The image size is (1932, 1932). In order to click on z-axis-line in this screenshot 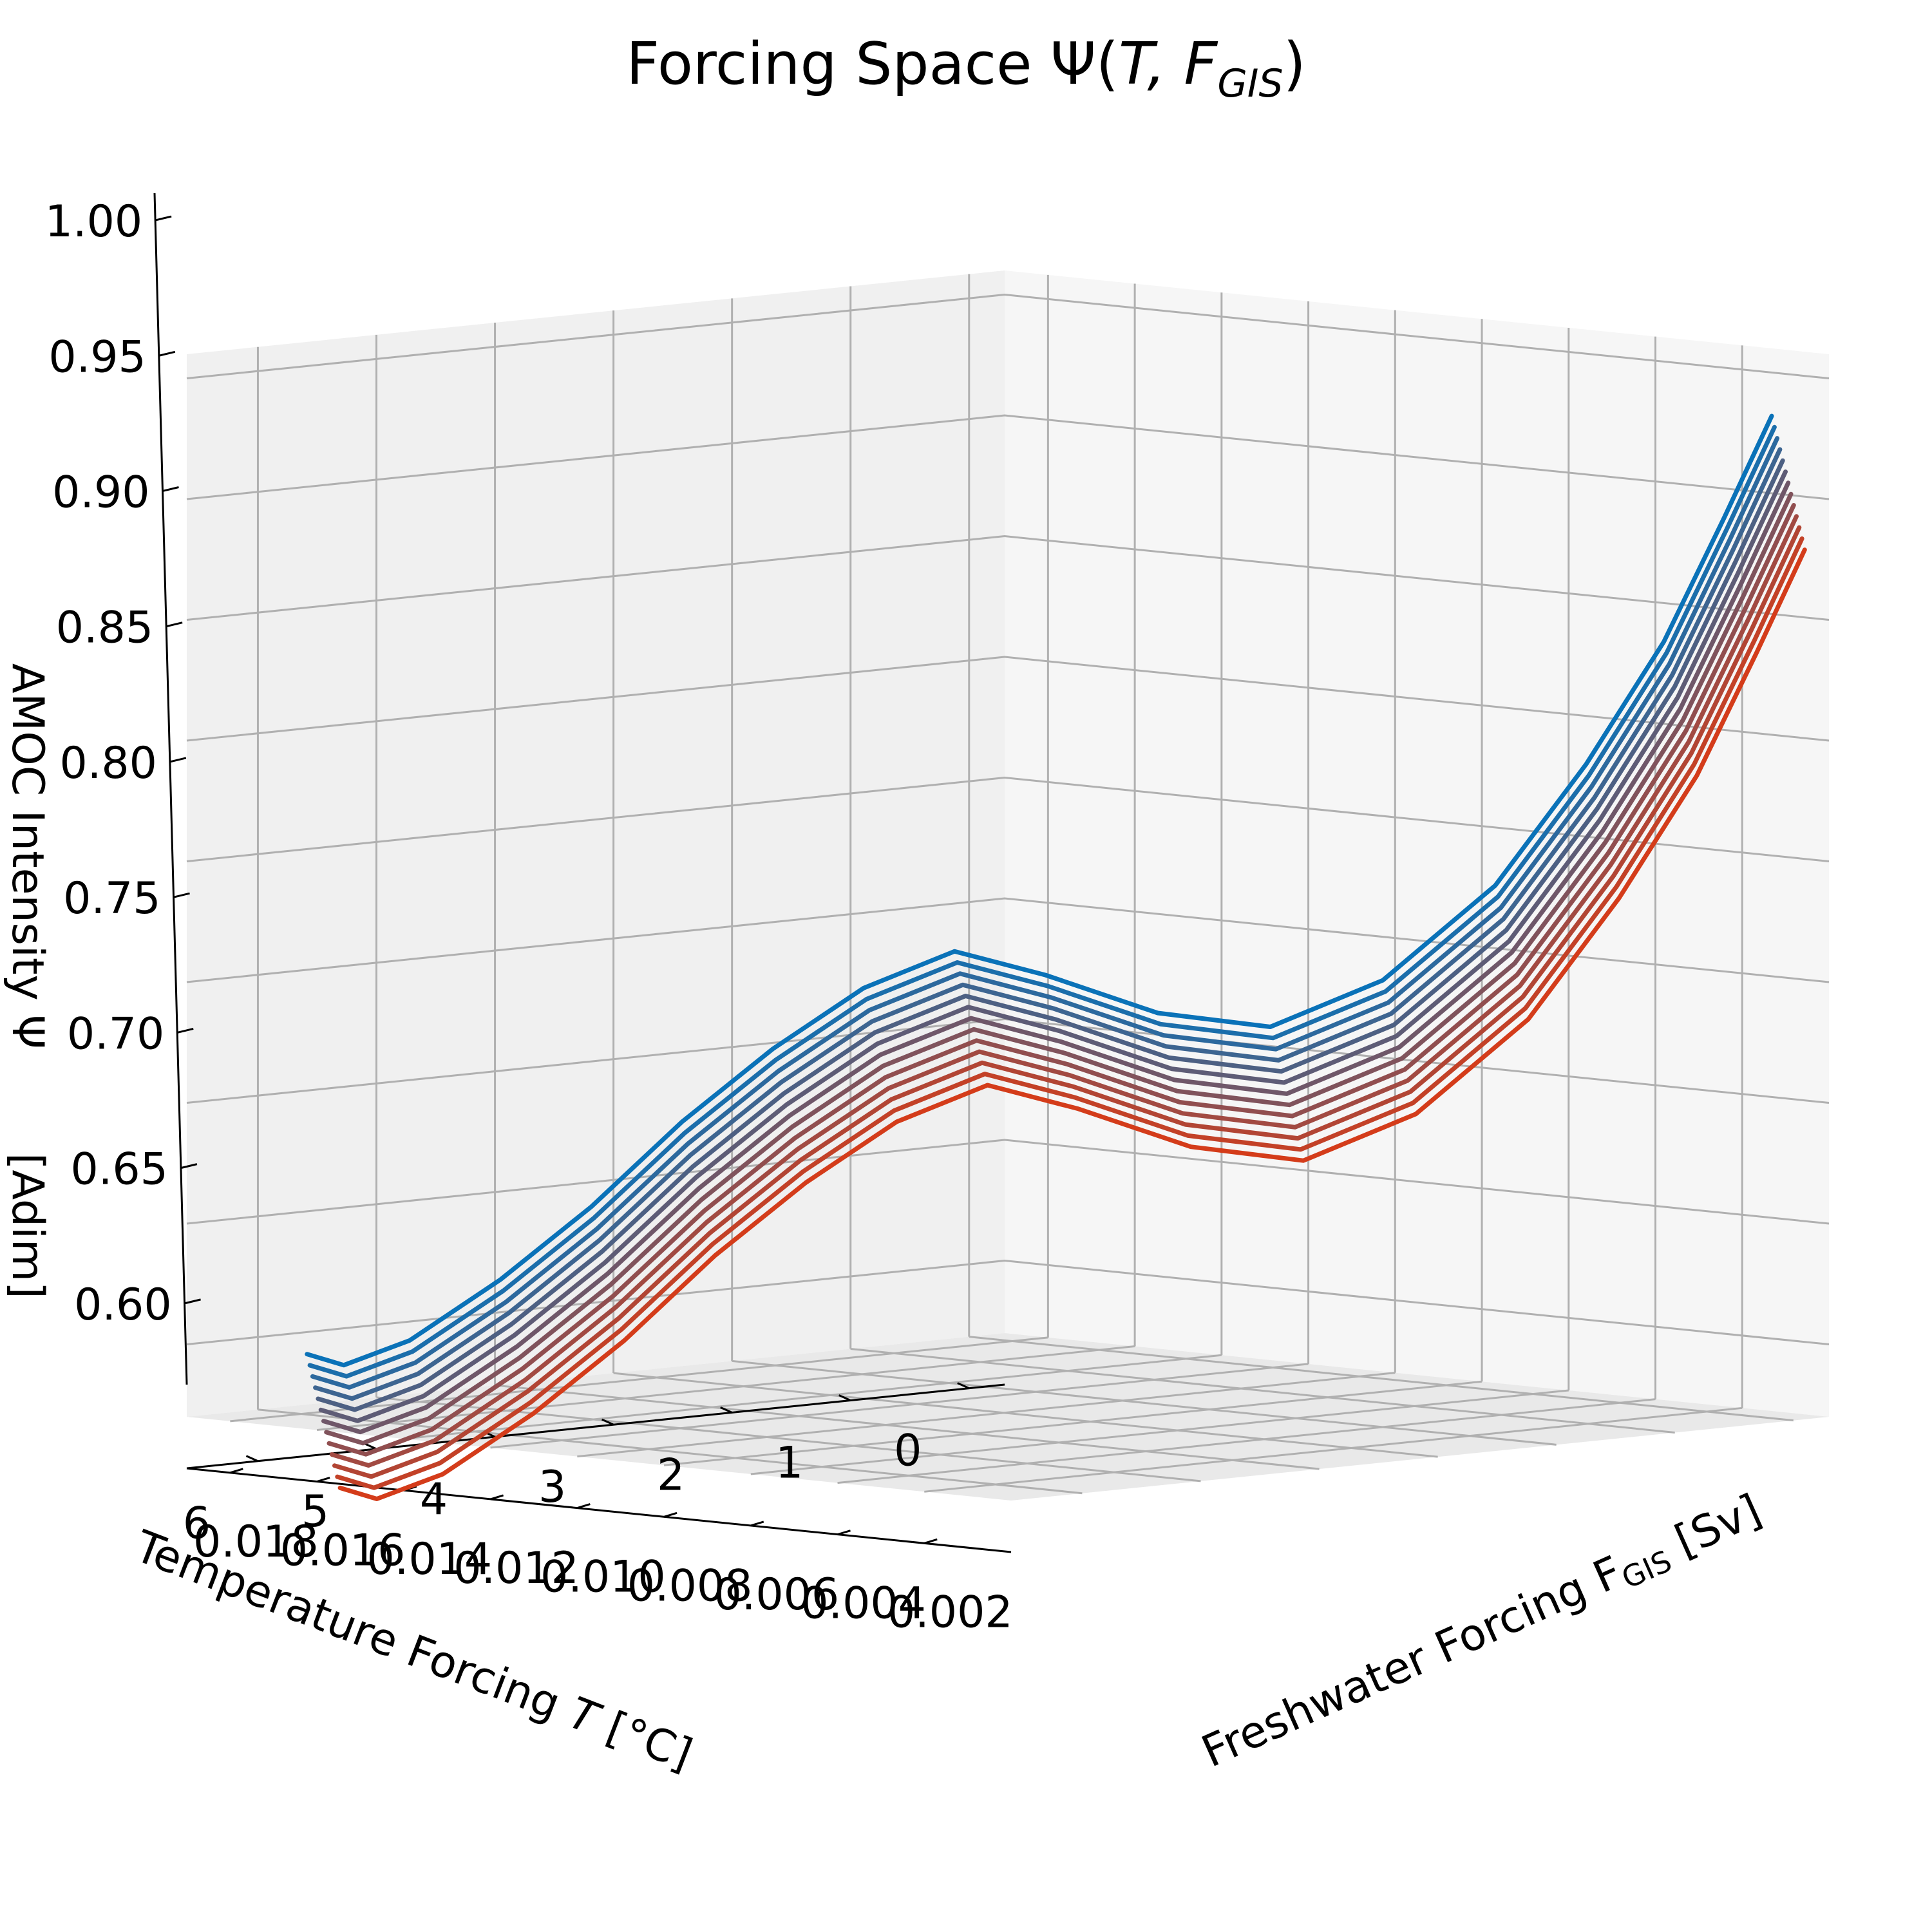, I will do `click(170, 789)`.